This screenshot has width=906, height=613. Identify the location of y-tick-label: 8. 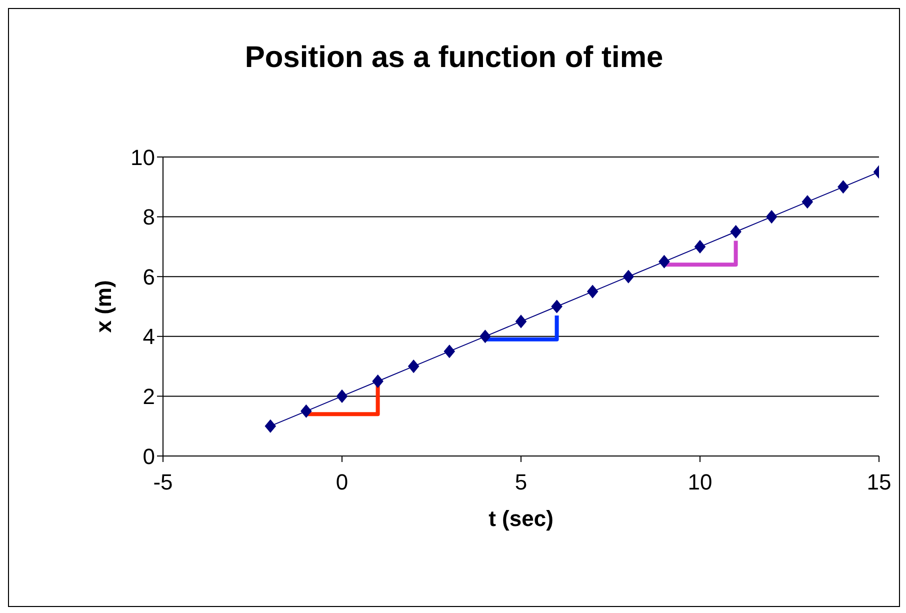
(148, 217).